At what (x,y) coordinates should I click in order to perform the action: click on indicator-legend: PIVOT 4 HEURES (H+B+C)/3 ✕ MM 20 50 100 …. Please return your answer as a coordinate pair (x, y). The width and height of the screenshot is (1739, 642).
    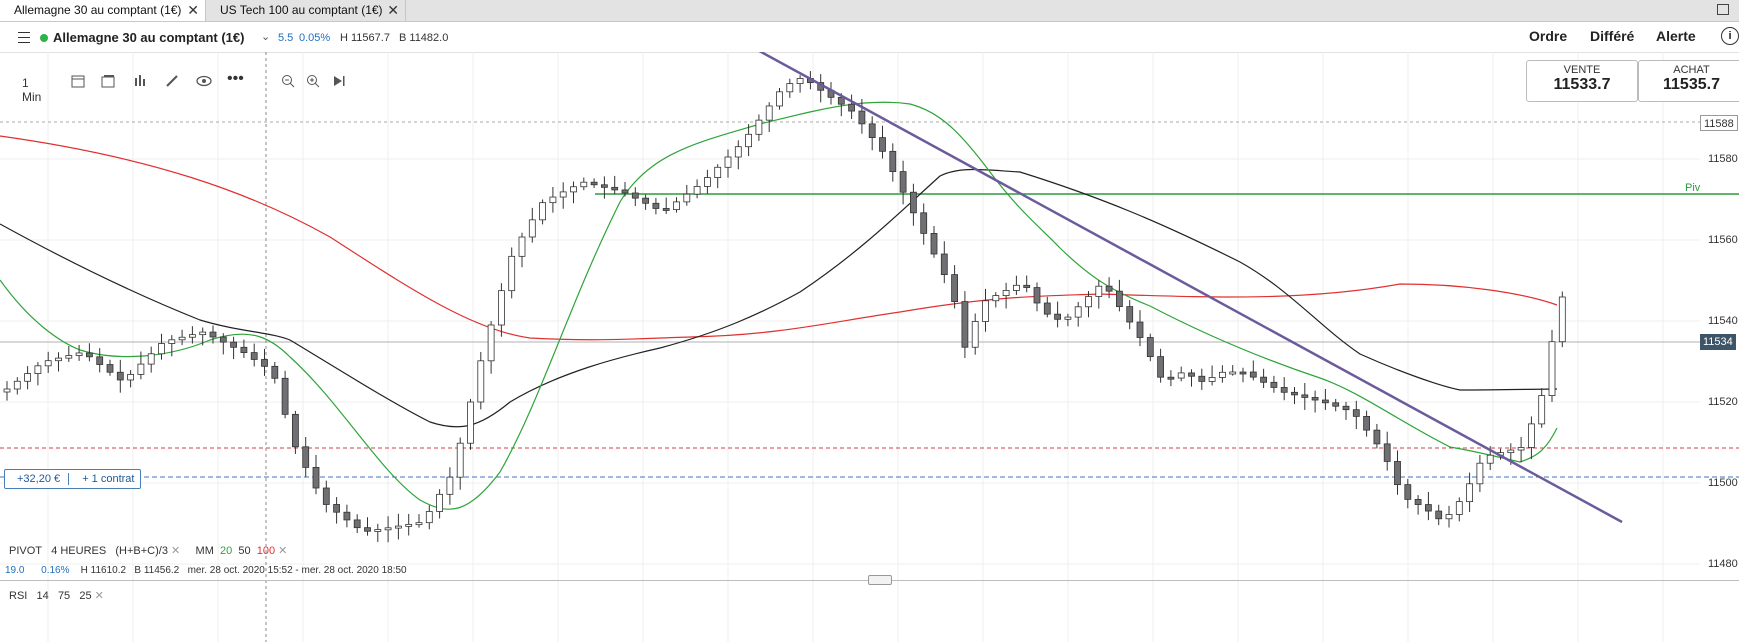
    Looking at the image, I should click on (148, 550).